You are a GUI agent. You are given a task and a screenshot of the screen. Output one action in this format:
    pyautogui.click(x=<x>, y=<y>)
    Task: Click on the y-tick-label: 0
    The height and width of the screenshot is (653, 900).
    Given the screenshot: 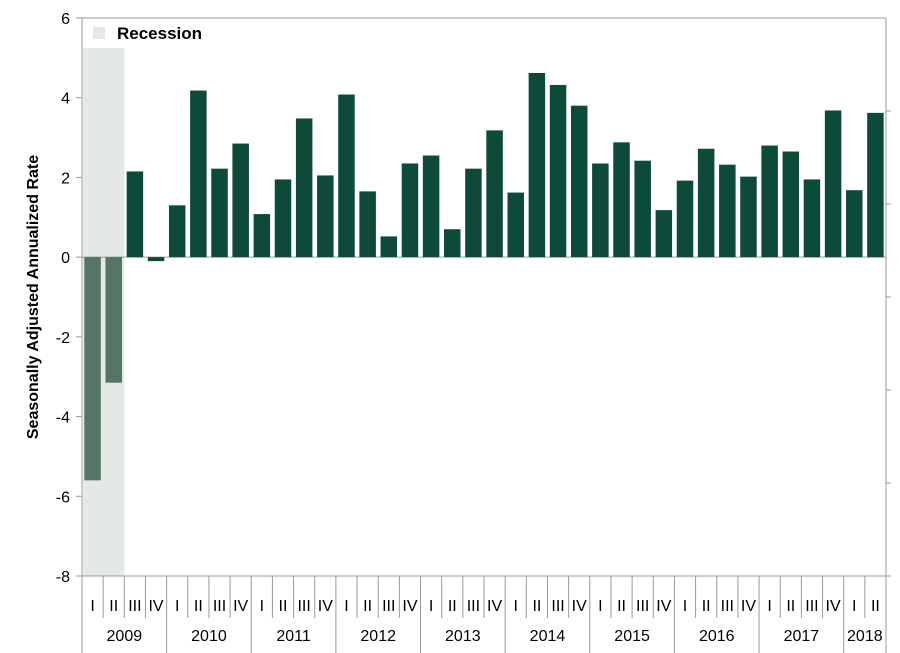 What is the action you would take?
    pyautogui.click(x=65, y=258)
    